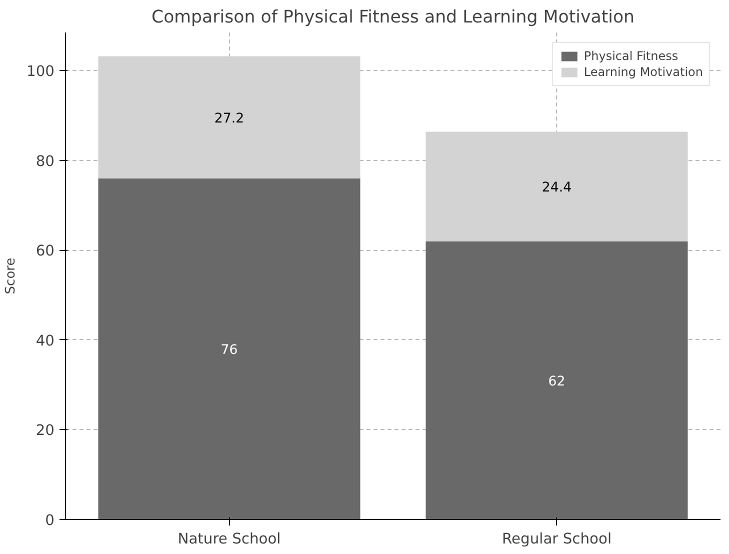 This screenshot has height=554, width=729. Describe the element at coordinates (45, 161) in the screenshot. I see `y-tick-label: 80` at that location.